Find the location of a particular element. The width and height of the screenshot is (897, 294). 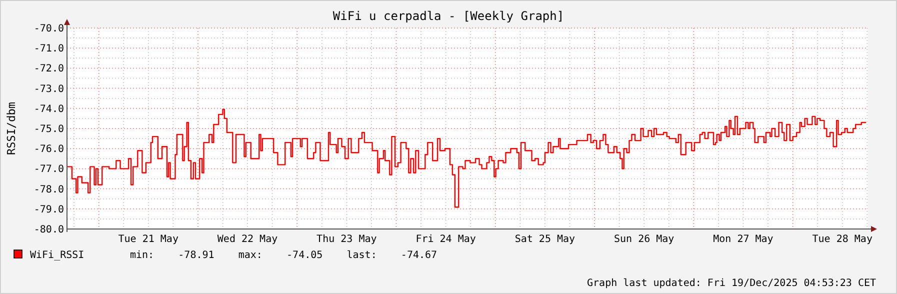

x-tick-label: Wed 22 May is located at coordinates (247, 239).